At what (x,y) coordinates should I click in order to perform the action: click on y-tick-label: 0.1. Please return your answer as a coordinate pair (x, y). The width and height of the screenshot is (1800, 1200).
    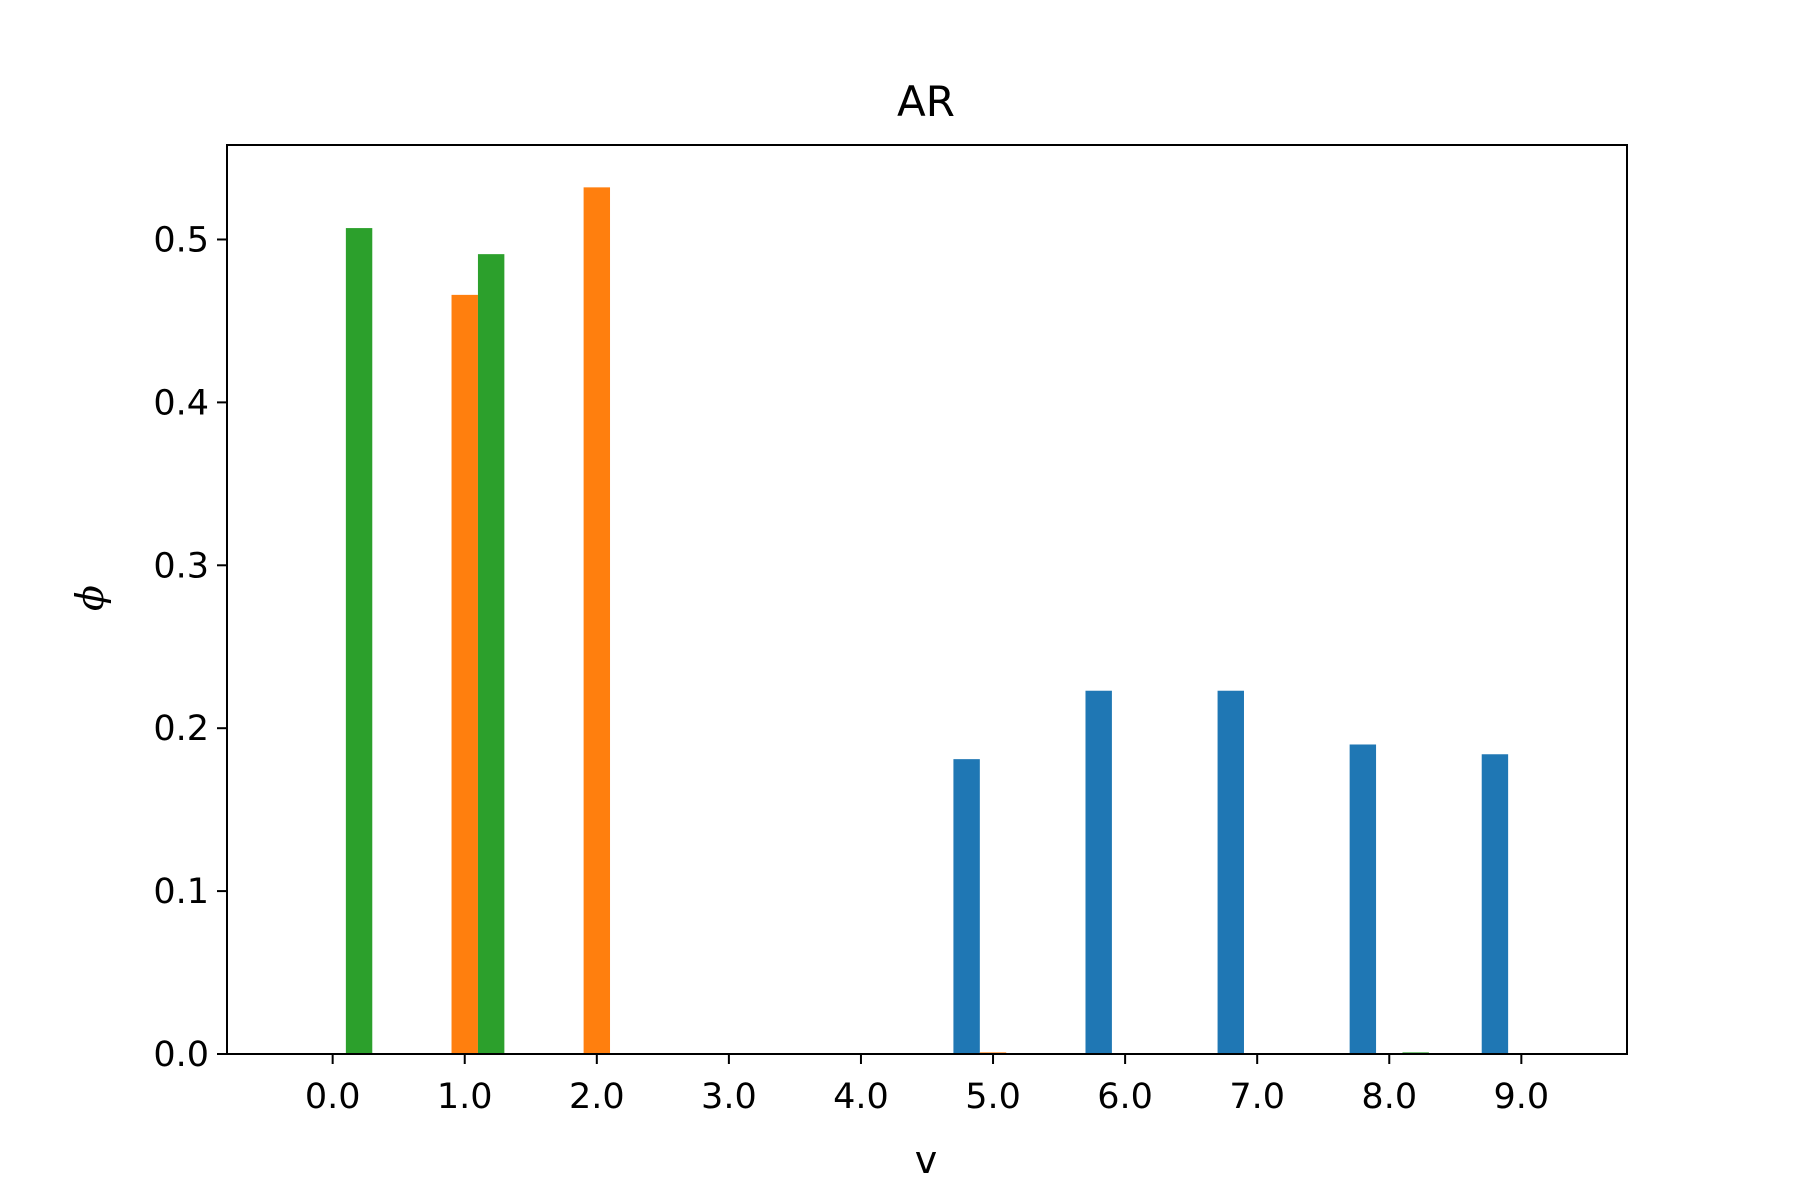
    Looking at the image, I should click on (181, 892).